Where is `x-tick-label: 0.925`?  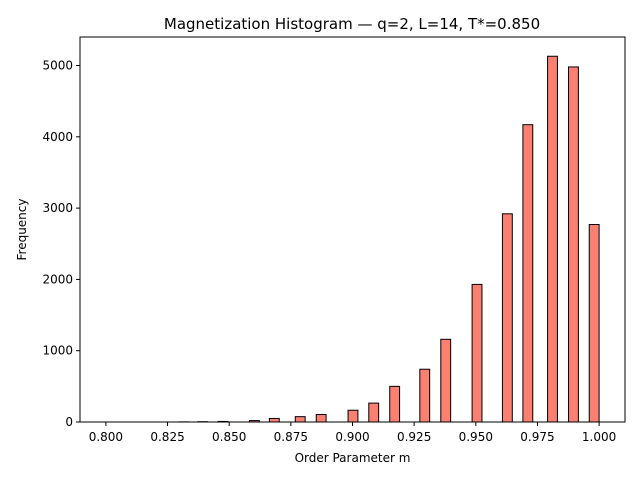 x-tick-label: 0.925 is located at coordinates (414, 437).